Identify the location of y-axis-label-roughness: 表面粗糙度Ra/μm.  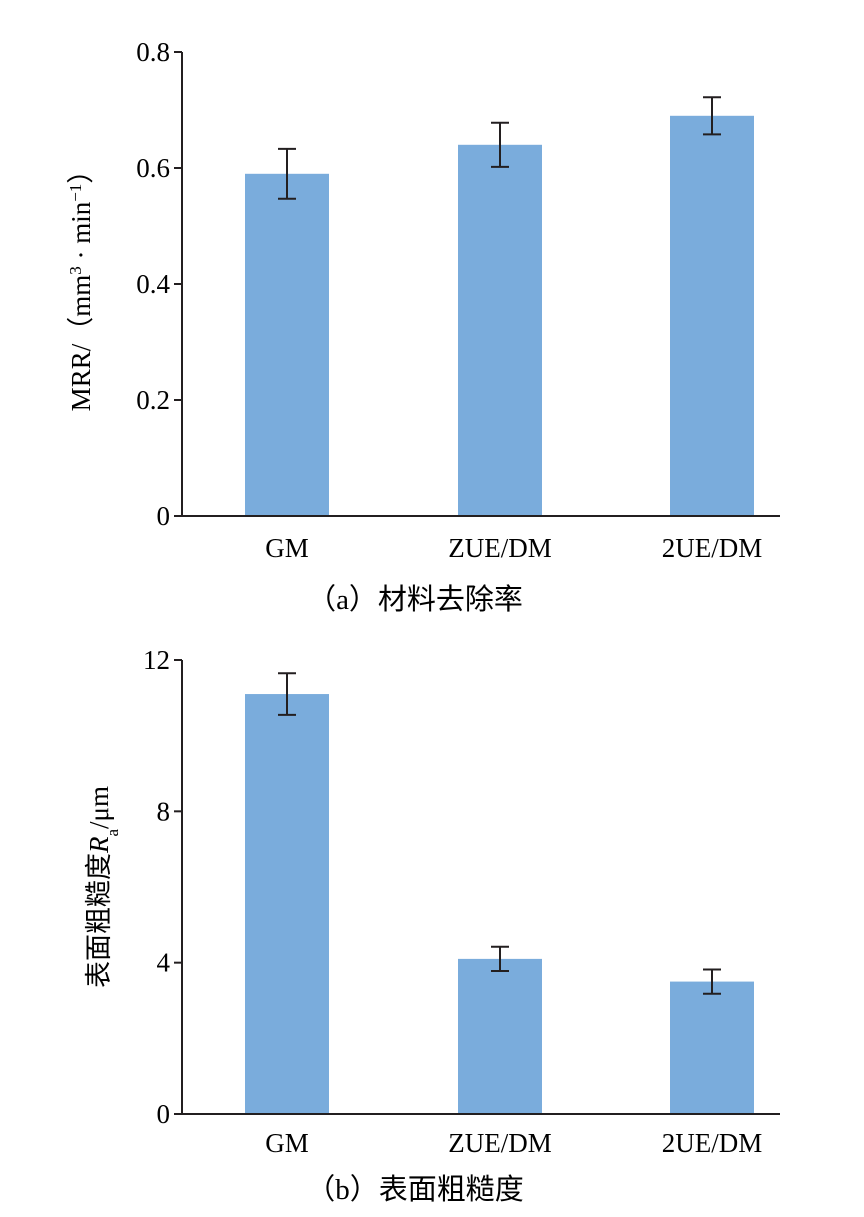
(103, 887).